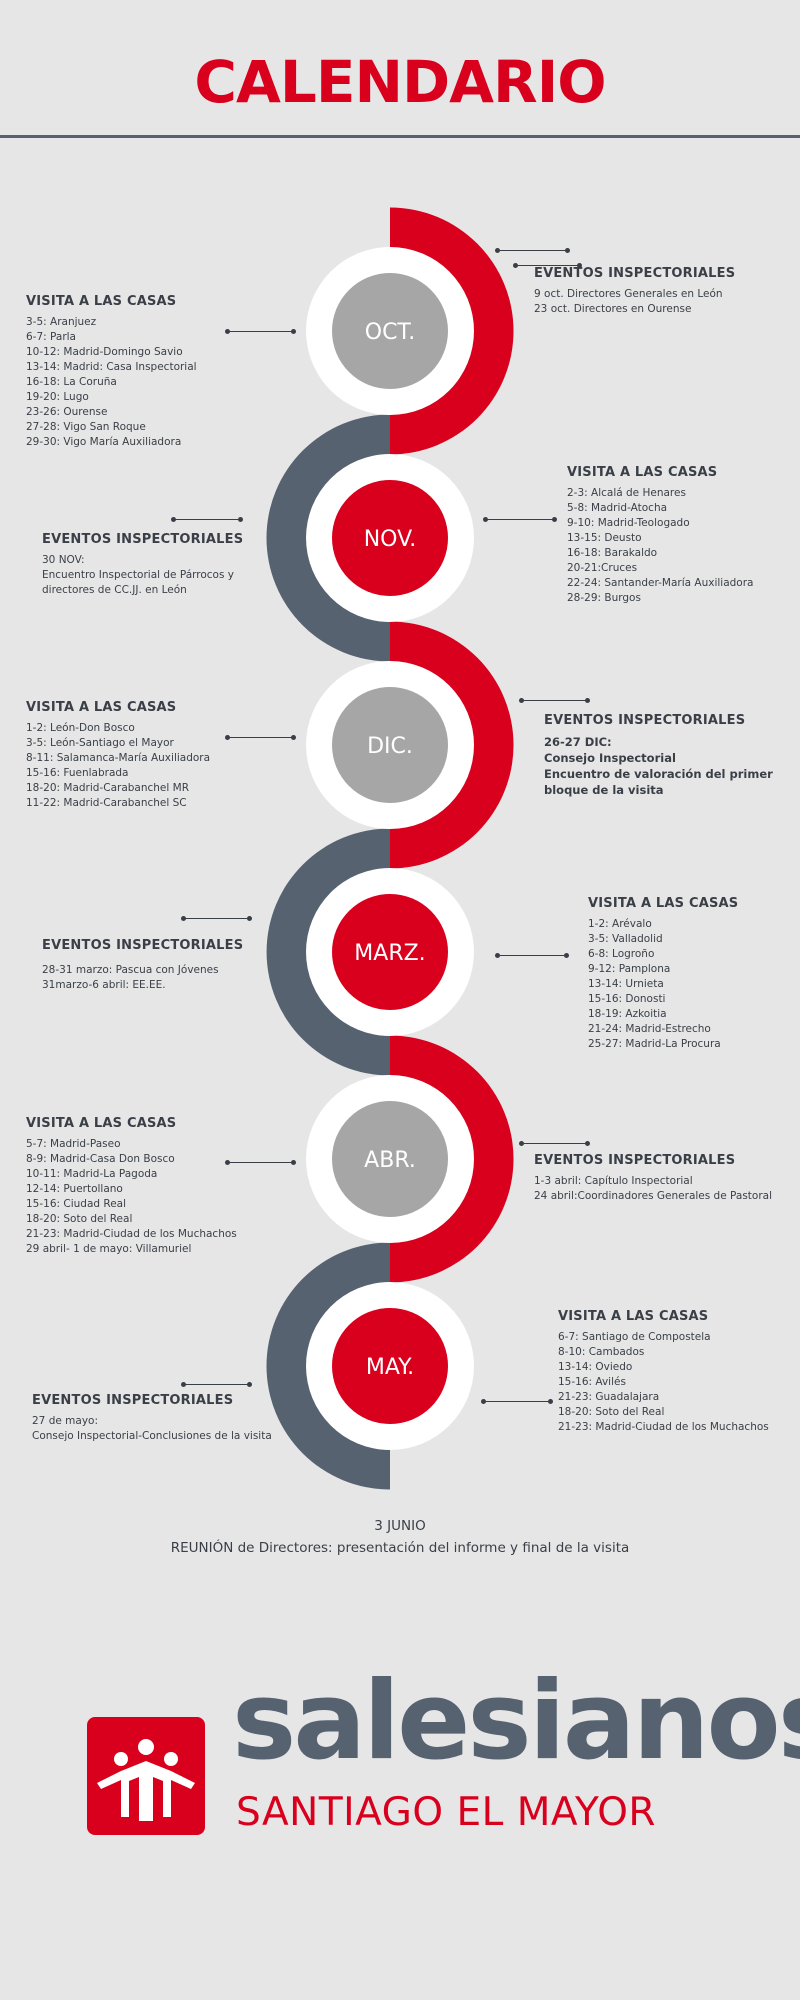 Image resolution: width=800 pixels, height=2000 pixels. Describe the element at coordinates (74, 1189) in the screenshot. I see `entry-line: 12-14: Puertollano` at that location.